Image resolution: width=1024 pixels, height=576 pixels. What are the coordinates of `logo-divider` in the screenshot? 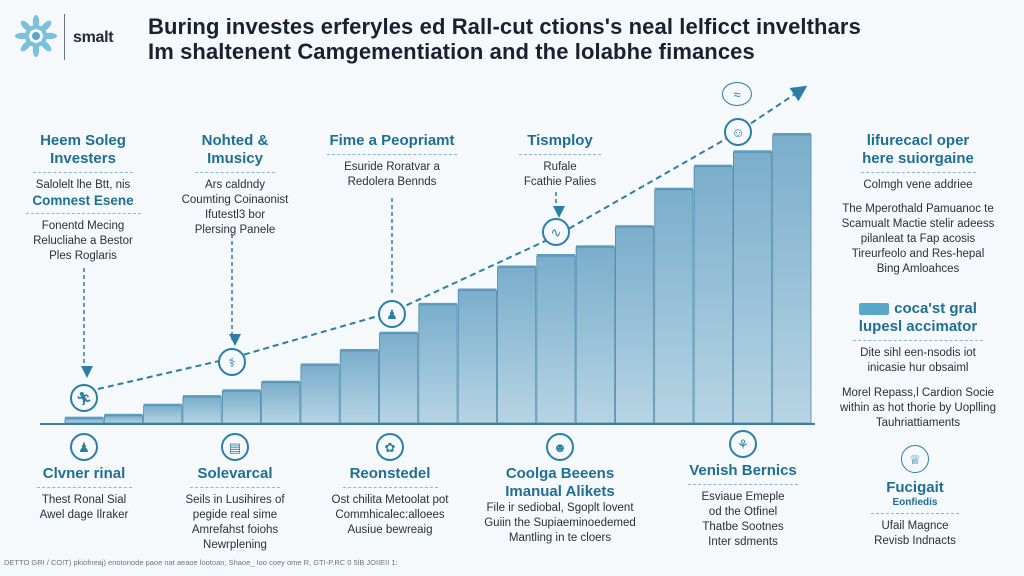 It's located at (64, 37).